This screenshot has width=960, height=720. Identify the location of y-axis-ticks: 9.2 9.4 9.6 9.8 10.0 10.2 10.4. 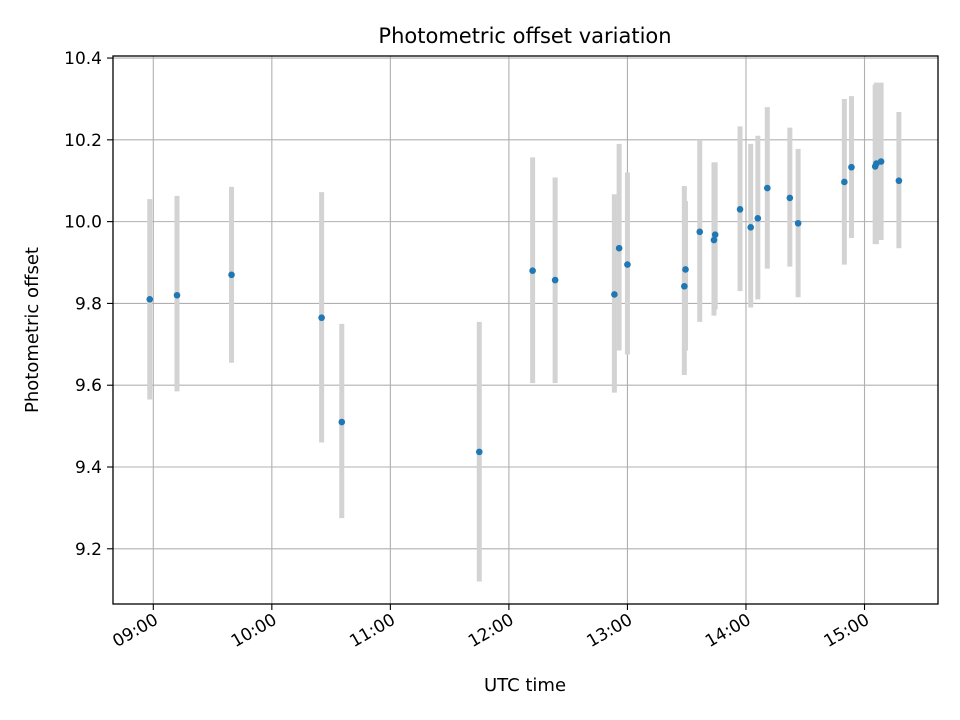
(88, 304).